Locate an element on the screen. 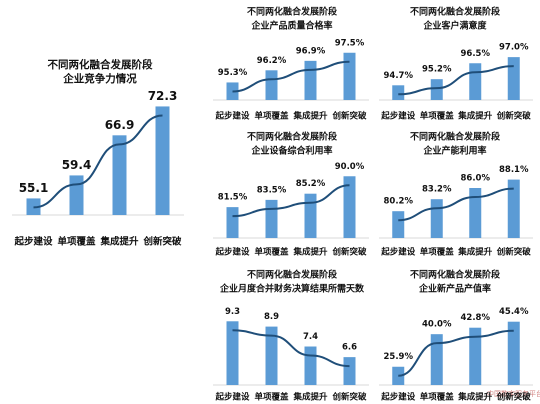 This screenshot has width=540, height=404. value-label: 40.0% is located at coordinates (437, 325).